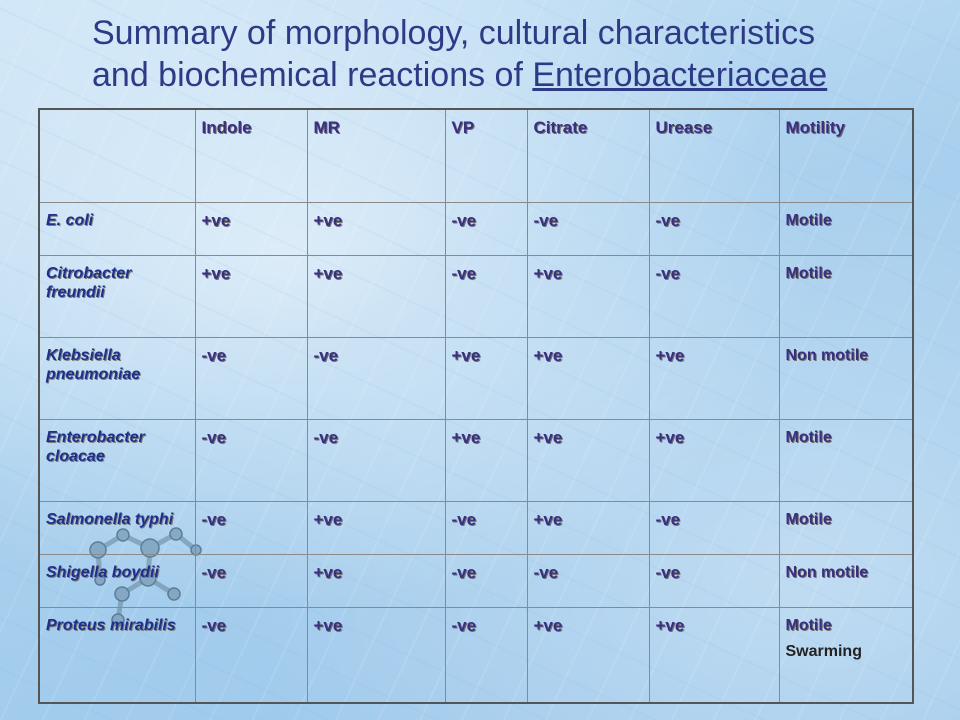 The image size is (960, 720). I want to click on organism-cell: Citrobacter freundii, so click(117, 296).